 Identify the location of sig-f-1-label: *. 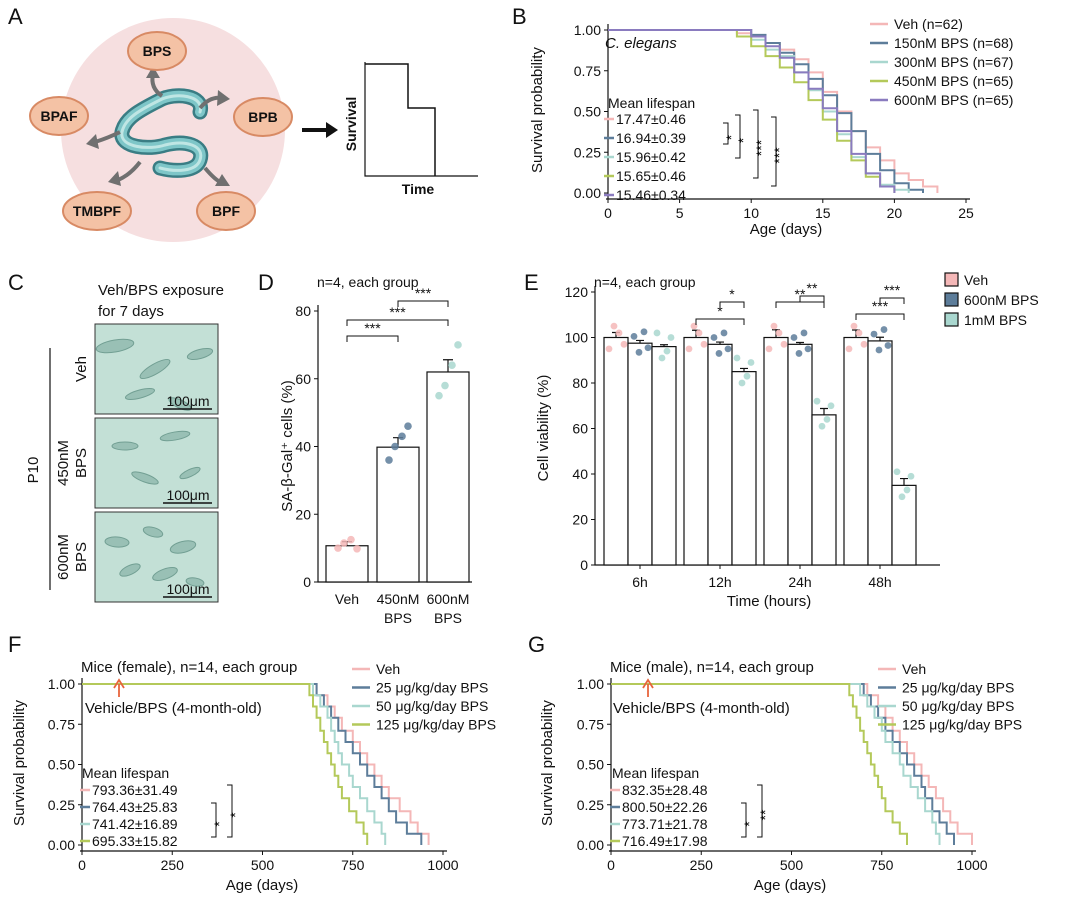
(219, 824).